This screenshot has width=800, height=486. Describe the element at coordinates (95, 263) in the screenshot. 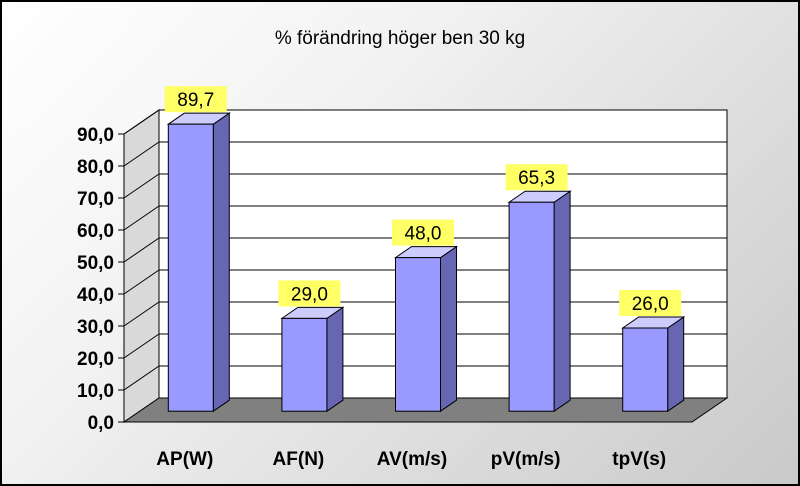

I see `y-tick-label: 50,0` at that location.